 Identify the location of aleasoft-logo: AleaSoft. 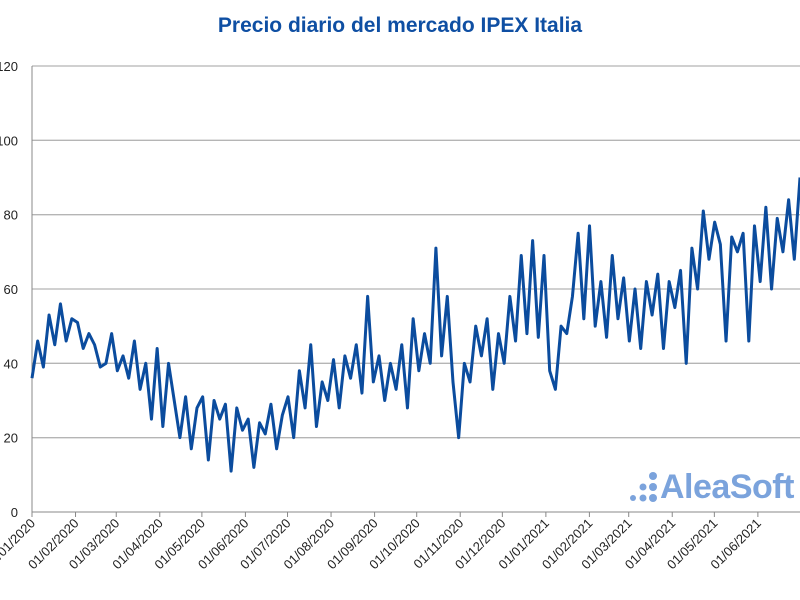
(710, 487).